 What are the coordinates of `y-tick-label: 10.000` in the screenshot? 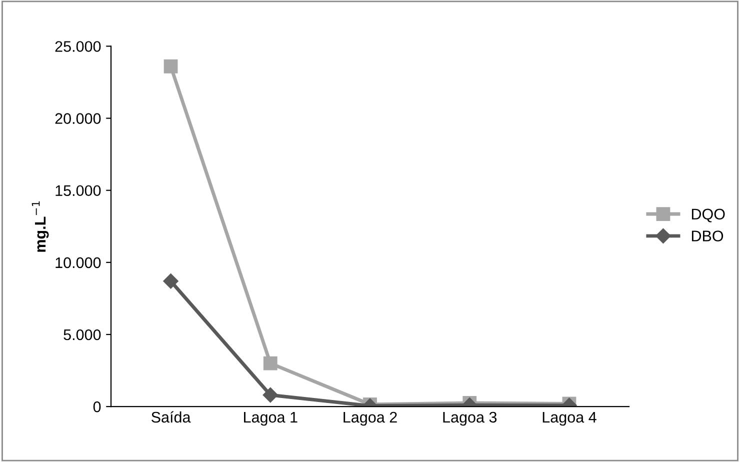 It's located at (78, 262).